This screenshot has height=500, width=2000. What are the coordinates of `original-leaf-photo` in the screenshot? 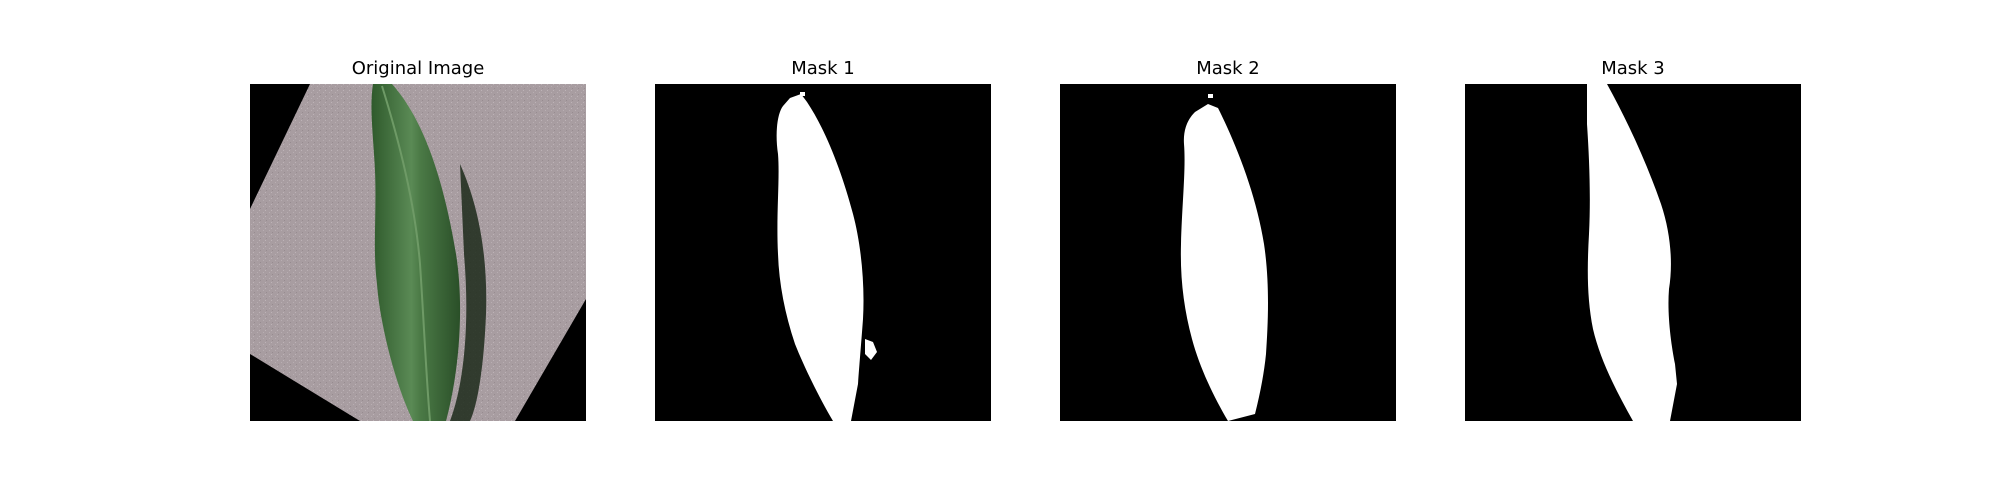 It's located at (418, 252).